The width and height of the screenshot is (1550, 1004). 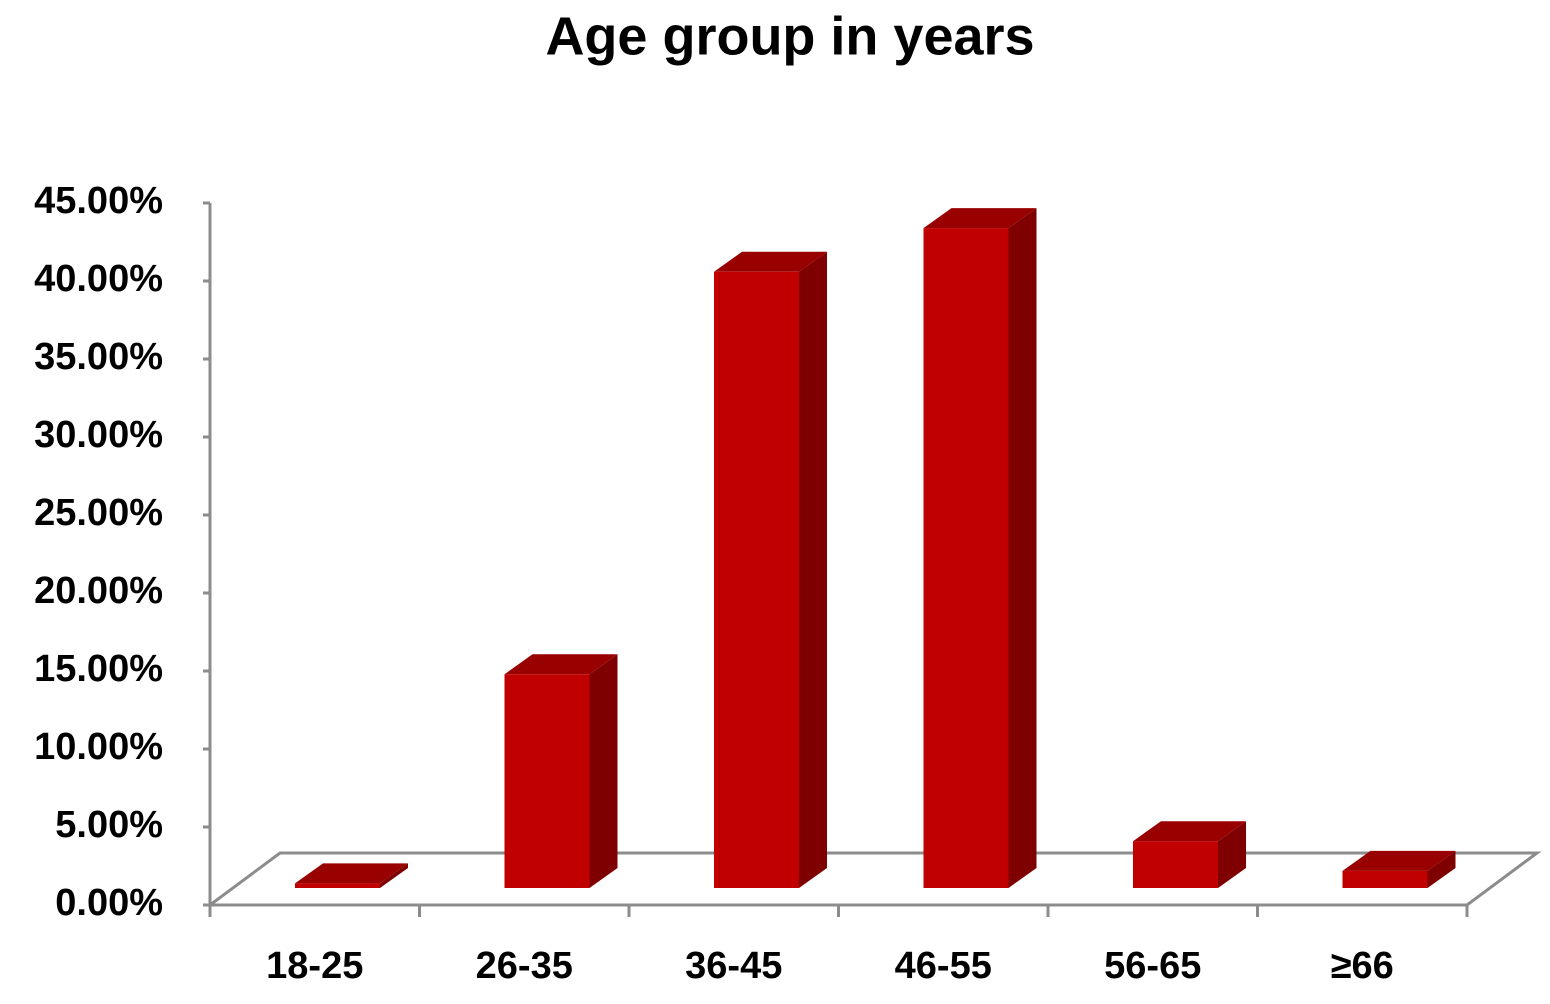 What do you see at coordinates (98, 201) in the screenshot?
I see `y-tick-label: 45.00%` at bounding box center [98, 201].